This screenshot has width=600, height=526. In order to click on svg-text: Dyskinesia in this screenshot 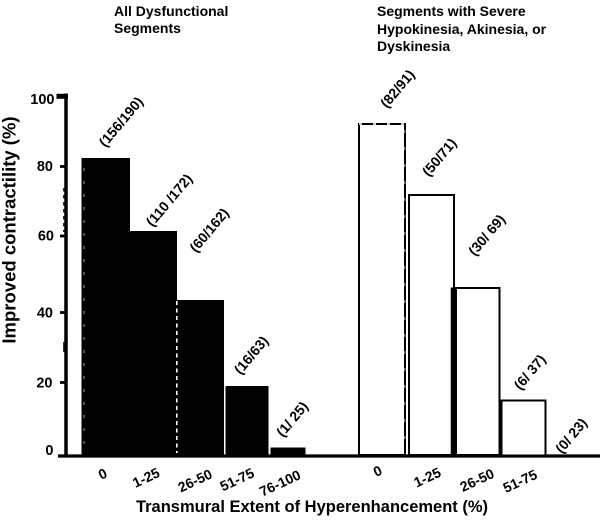, I will do `click(413, 46)`.